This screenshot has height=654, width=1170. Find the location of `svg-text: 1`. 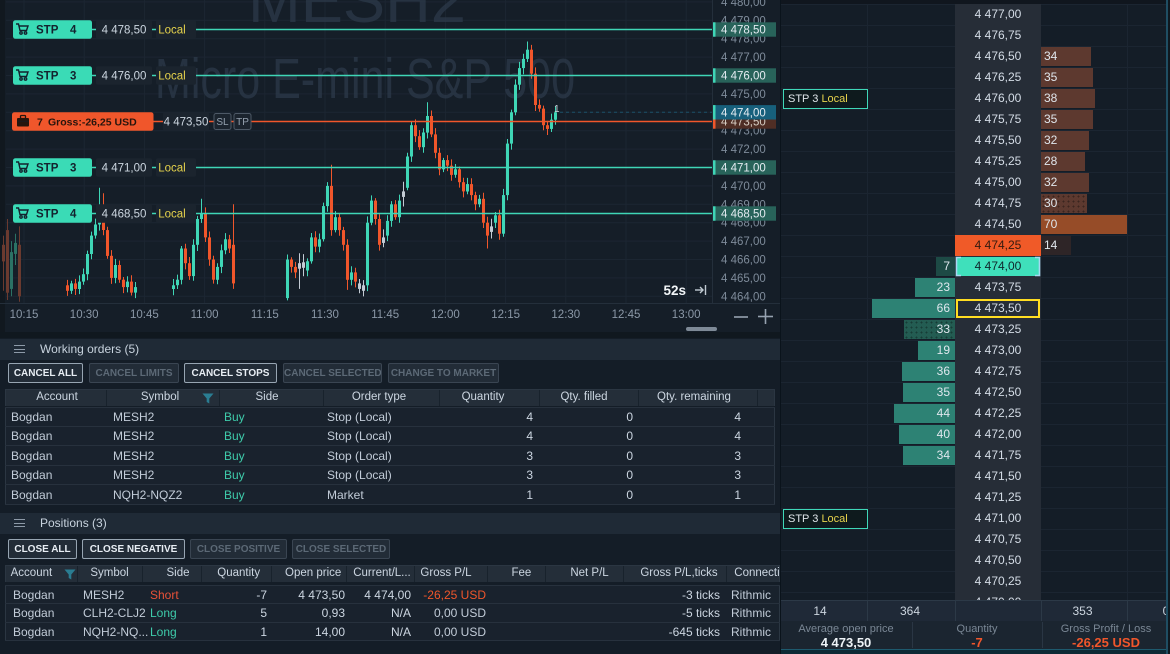

svg-text: 1 is located at coordinates (557, 109).